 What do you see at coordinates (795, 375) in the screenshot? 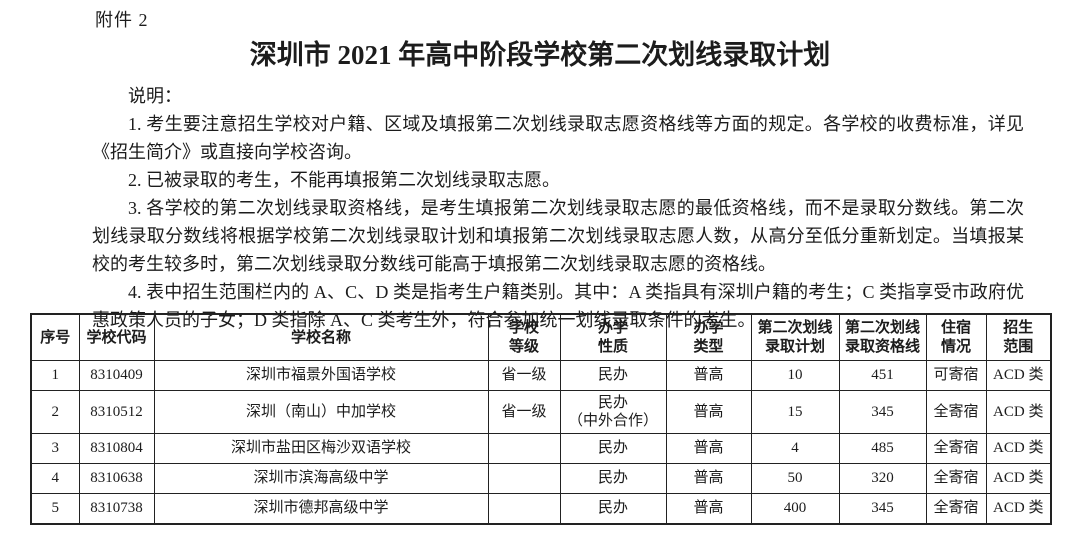
I see `table-cell: 10` at bounding box center [795, 375].